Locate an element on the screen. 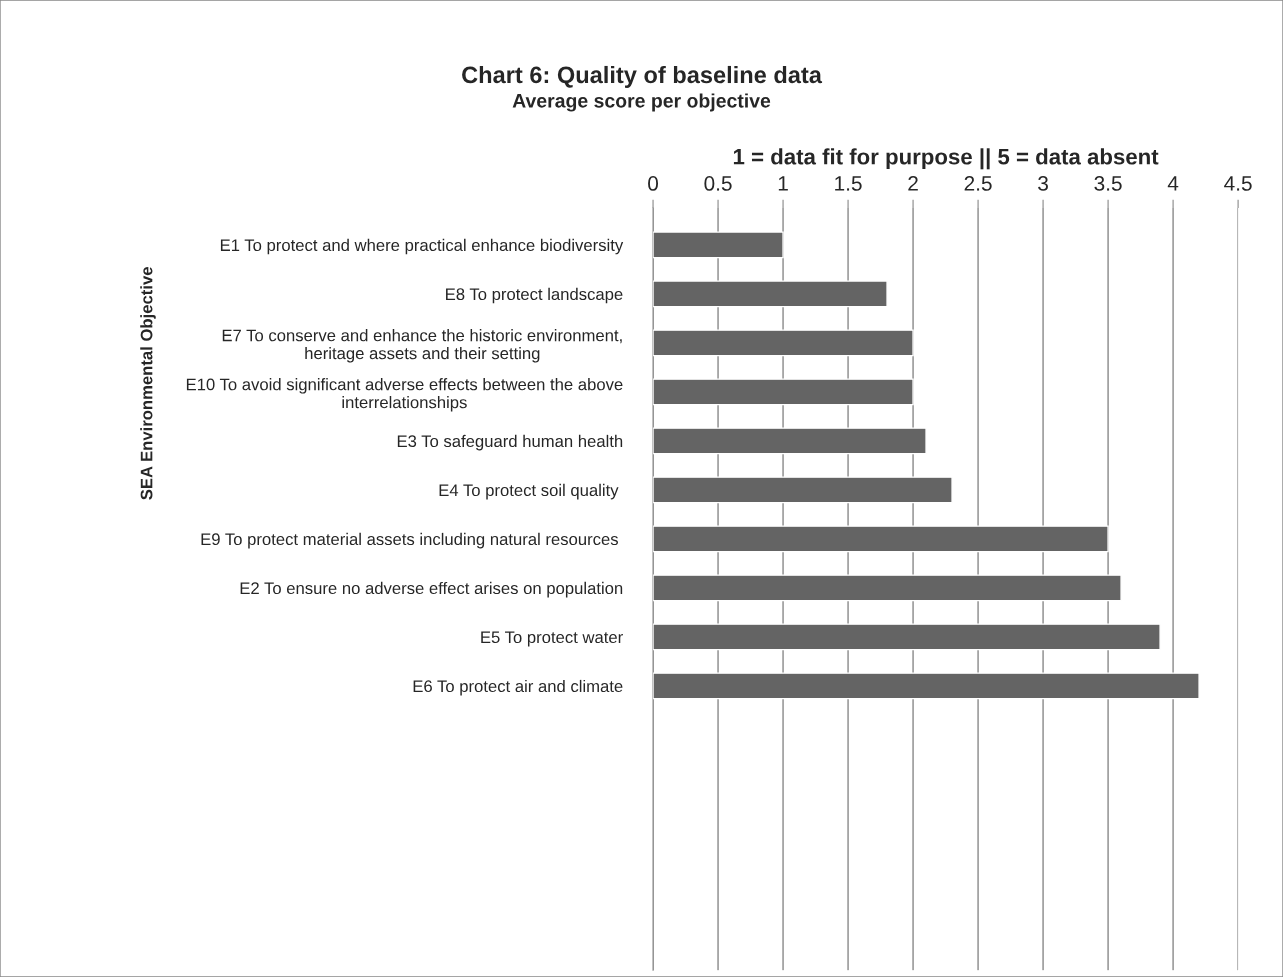 The image size is (1283, 977). y-tick-label: E2 To ensure no adverse effect arises on population is located at coordinates (431, 589).